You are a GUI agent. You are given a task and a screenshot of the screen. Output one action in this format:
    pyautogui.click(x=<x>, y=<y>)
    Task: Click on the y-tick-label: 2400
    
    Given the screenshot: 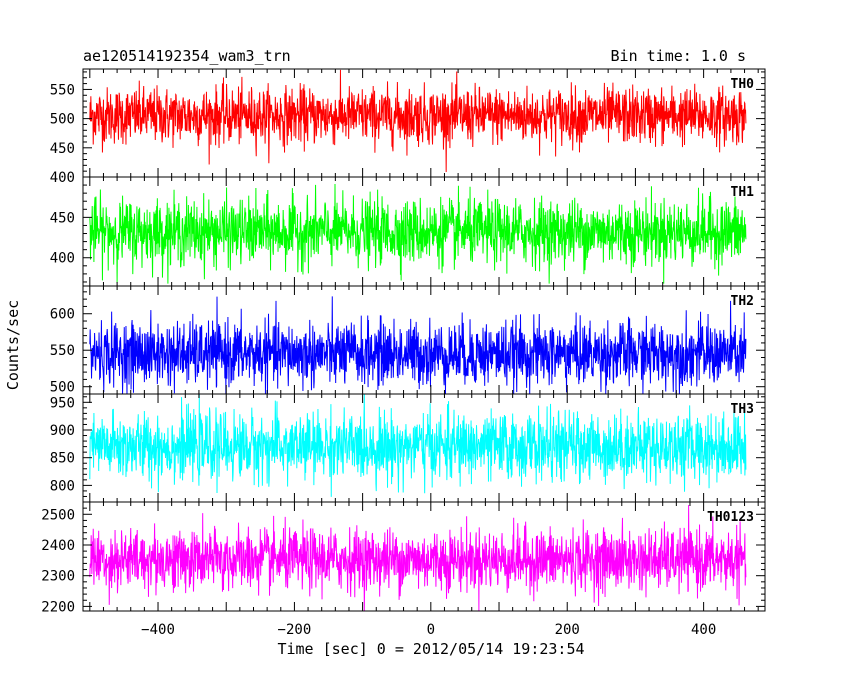 What is the action you would take?
    pyautogui.click(x=58, y=546)
    